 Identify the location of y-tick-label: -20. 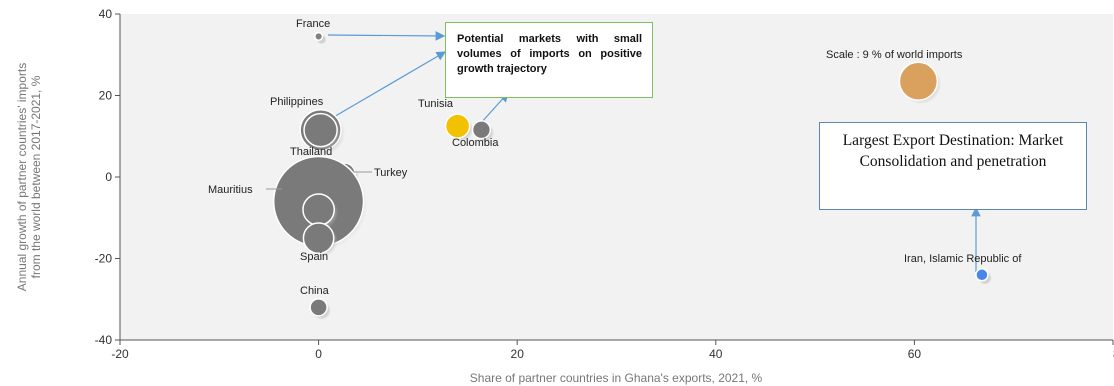
(104, 259).